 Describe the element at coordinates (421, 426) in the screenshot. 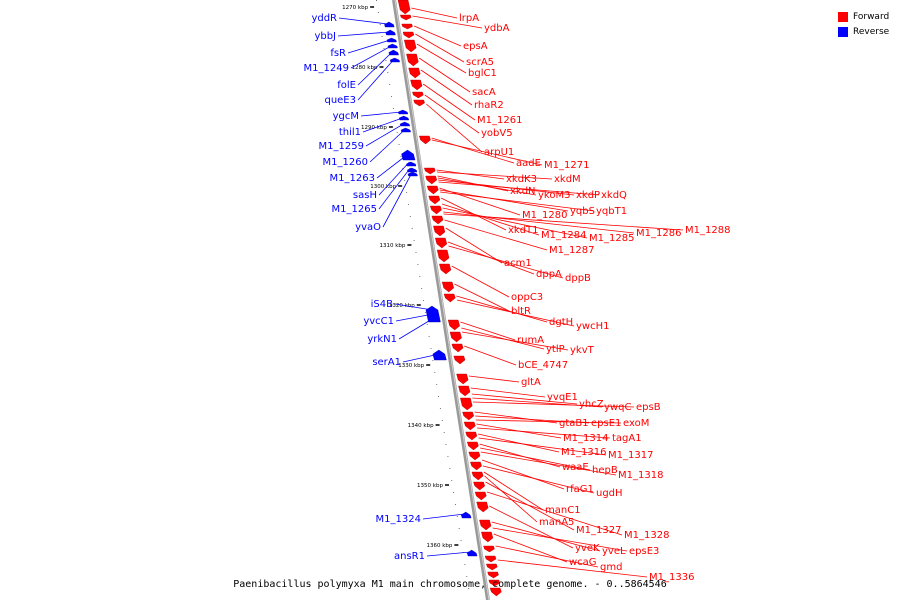

I see `scale-label: 1340 kbp` at that location.